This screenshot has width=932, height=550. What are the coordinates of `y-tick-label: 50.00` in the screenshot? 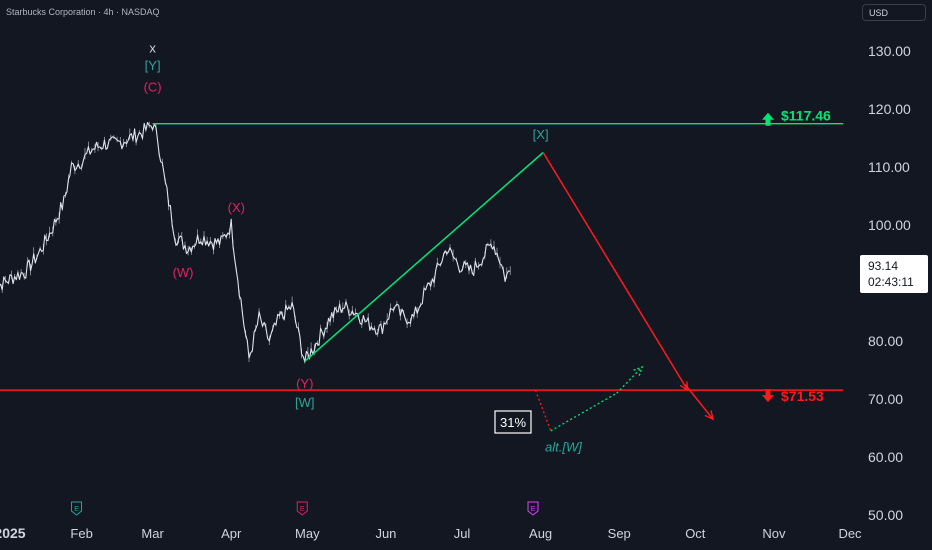 It's located at (885, 515).